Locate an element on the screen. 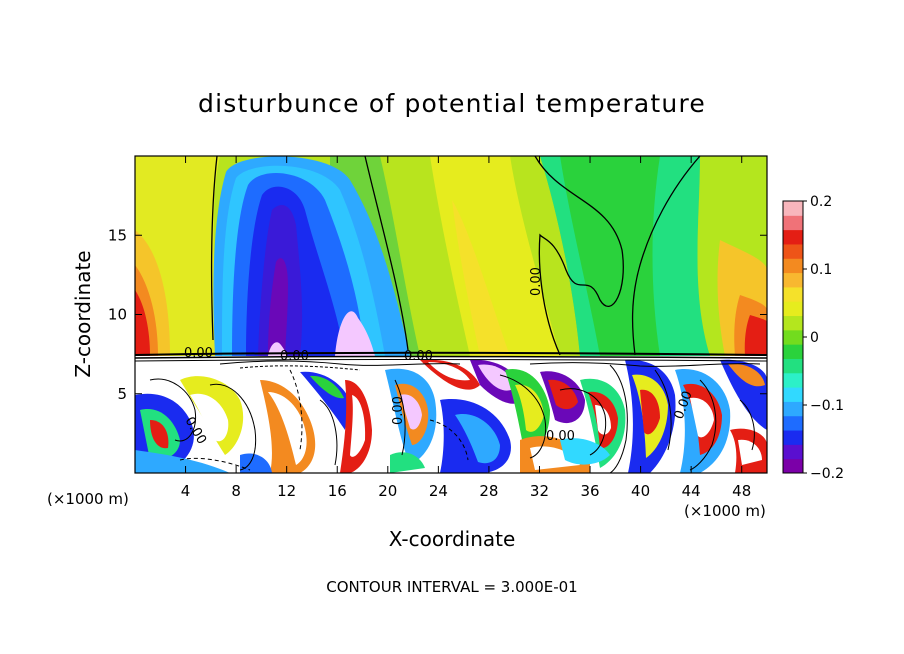 Image resolution: width=904 pixels, height=654 pixels. x-tick-label: 20 is located at coordinates (387, 491).